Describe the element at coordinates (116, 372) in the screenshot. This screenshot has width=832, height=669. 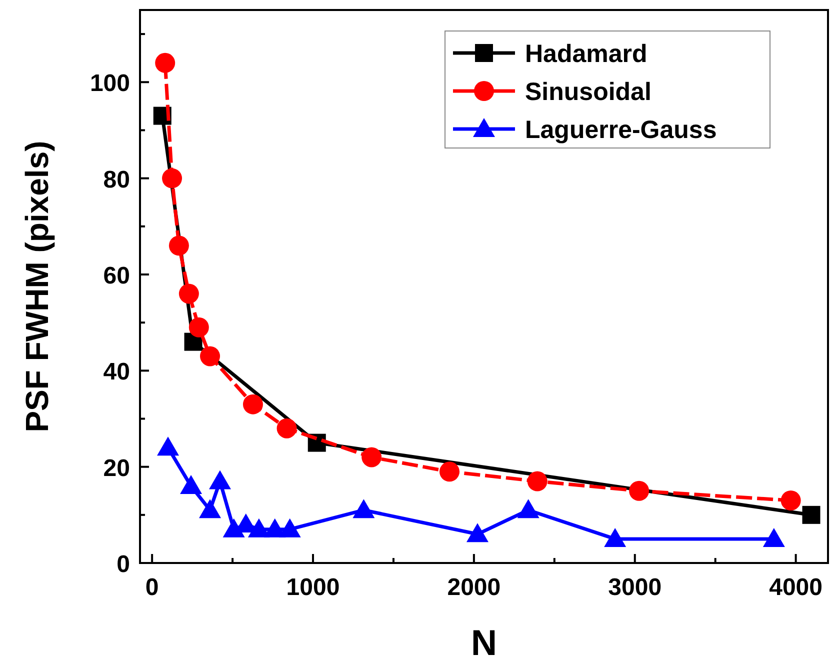
I see `y-tick-label: 40` at that location.